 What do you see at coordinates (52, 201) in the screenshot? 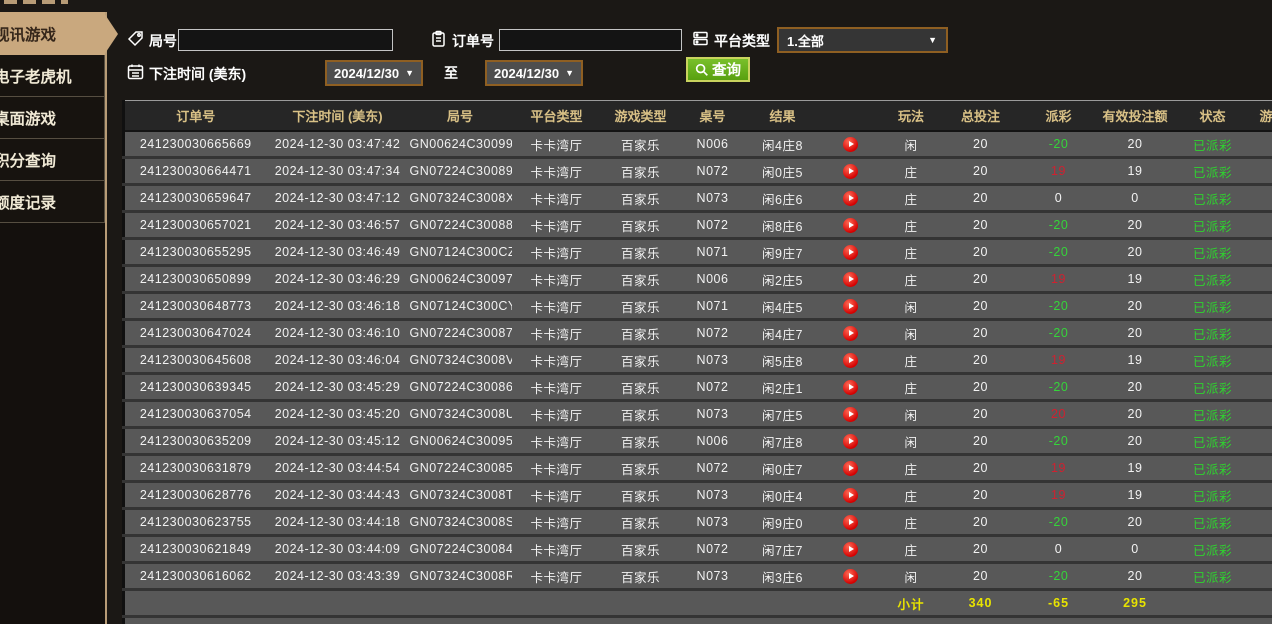
I see `sidebar-item-4: 额度记录` at bounding box center [52, 201].